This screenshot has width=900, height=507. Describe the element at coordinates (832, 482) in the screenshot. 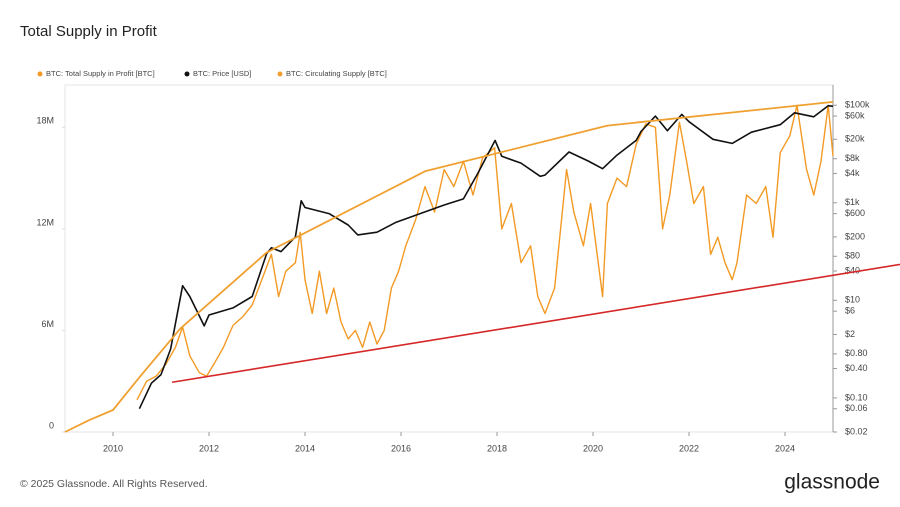

I see `brand-logo: glassnode` at that location.